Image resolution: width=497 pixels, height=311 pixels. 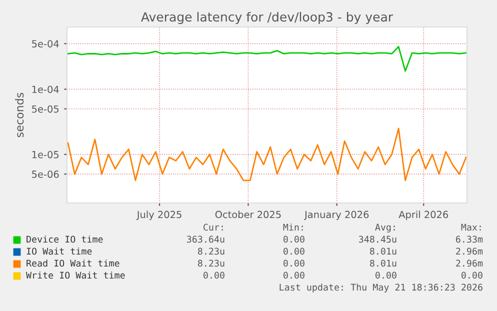 What do you see at coordinates (469, 239) in the screenshot?
I see `text: 6.33m` at bounding box center [469, 239].